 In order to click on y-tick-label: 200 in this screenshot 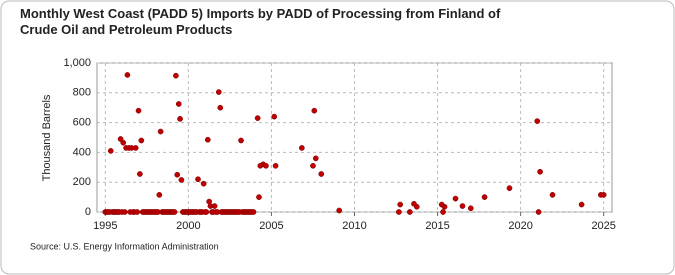, I will do `click(82, 182)`.